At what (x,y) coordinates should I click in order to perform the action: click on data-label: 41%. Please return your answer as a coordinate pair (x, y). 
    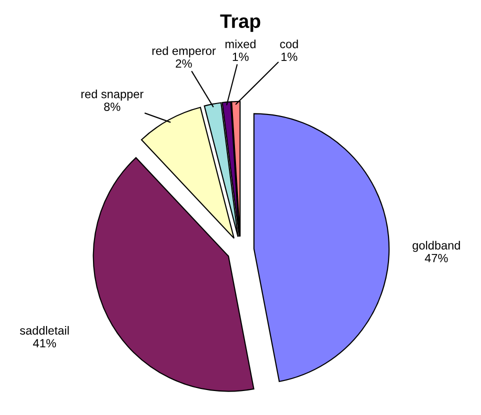
    Looking at the image, I should click on (44, 343).